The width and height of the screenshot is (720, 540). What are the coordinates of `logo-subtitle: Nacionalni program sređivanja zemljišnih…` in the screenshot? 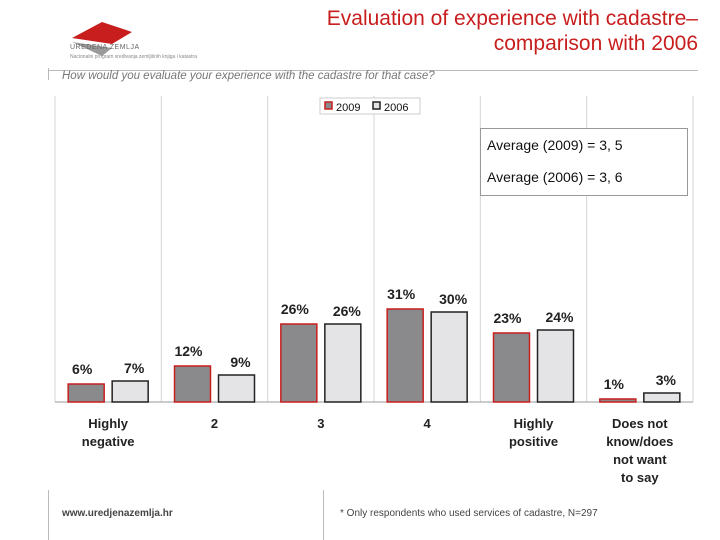 It's located at (134, 57).